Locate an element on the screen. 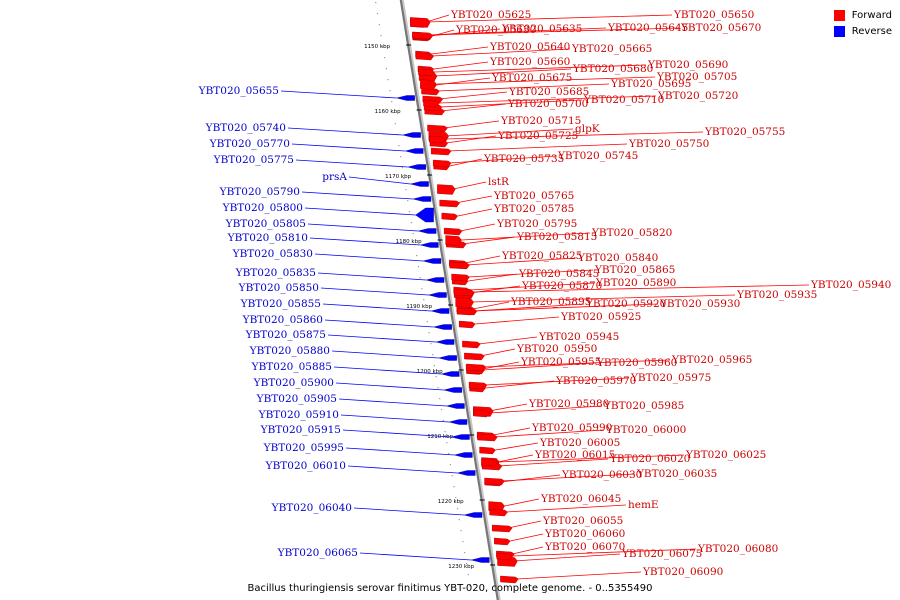 This screenshot has height=600, width=900. forward-gene-label: YBT020_05675 is located at coordinates (531, 78).